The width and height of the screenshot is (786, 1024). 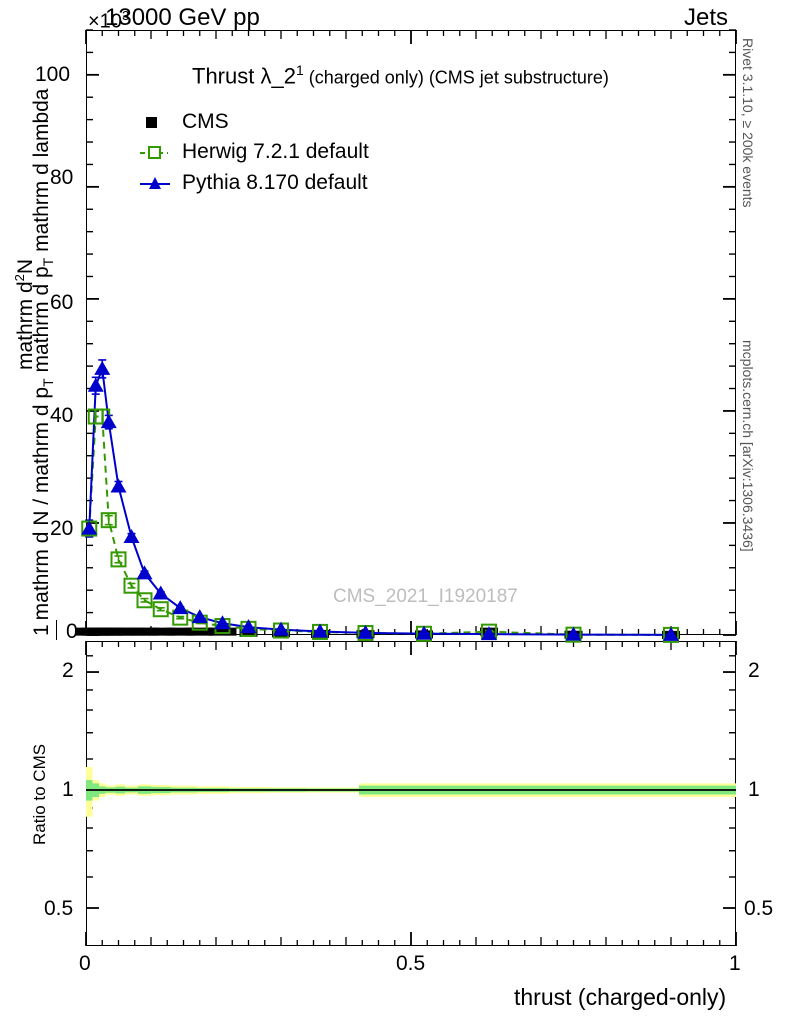 I want to click on ratio-y-tick-label-right: 0.5, so click(x=759, y=908).